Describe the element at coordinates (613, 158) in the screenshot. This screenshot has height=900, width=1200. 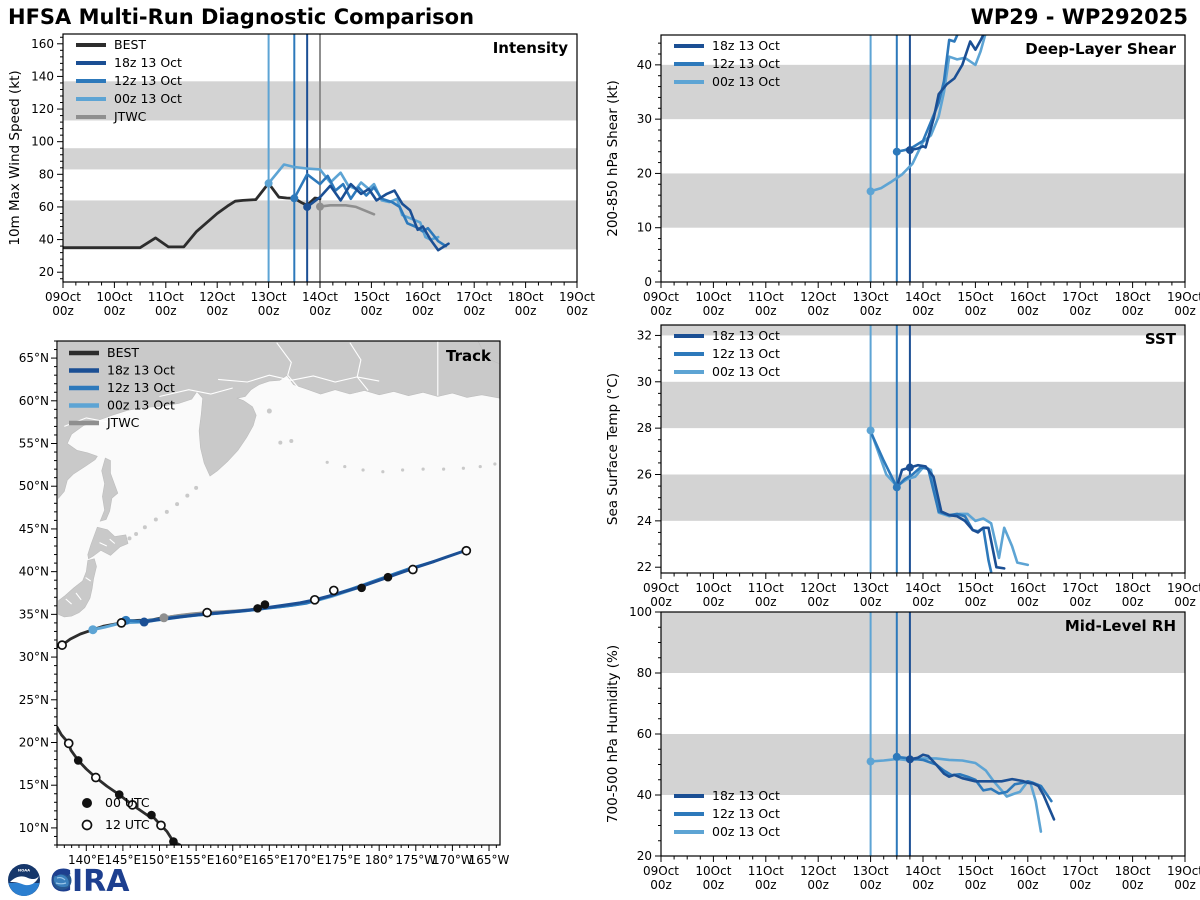
I see `svg-text: 200-850 hPa Shear (kt)` at that location.